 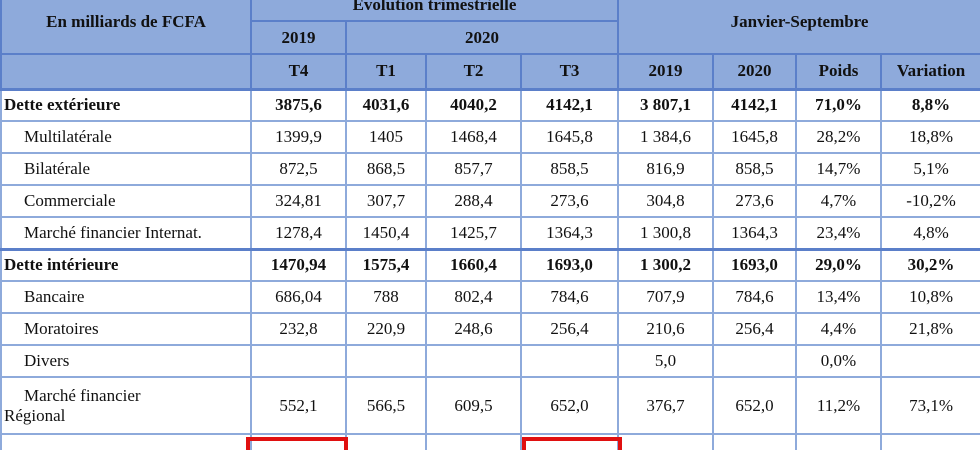 What do you see at coordinates (126, 361) in the screenshot?
I see `row-label: Divers` at bounding box center [126, 361].